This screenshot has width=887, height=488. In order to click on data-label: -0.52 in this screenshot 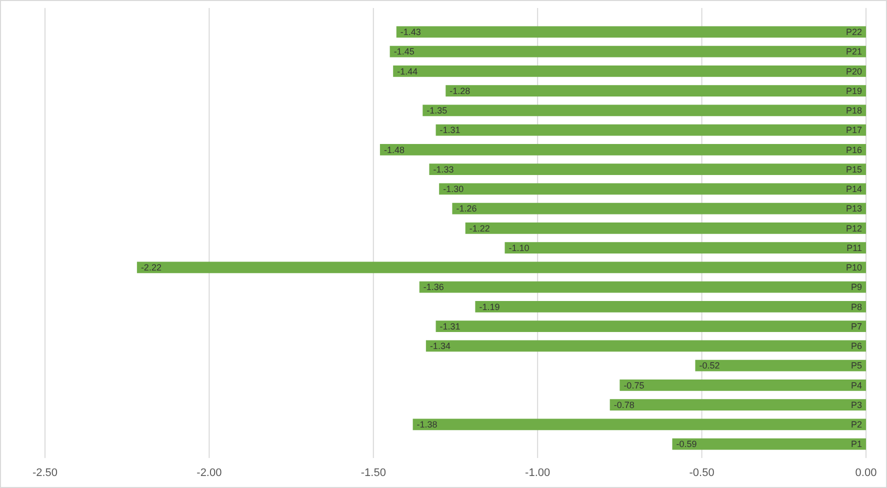, I will do `click(709, 365)`.